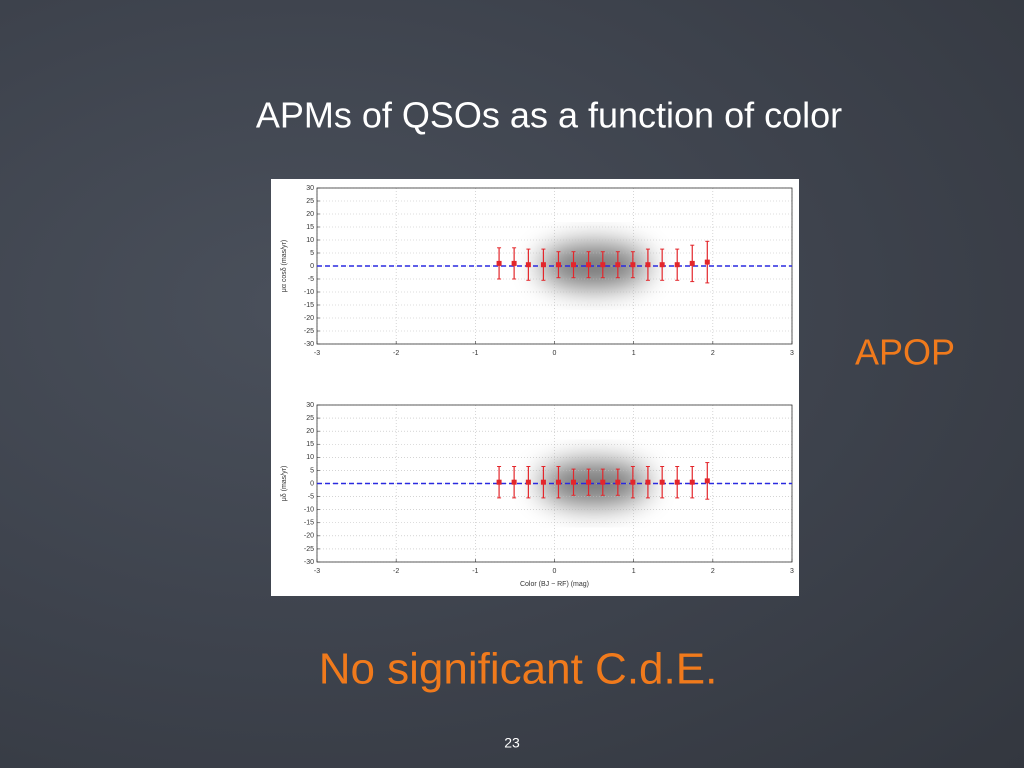  What do you see at coordinates (284, 484) in the screenshot?
I see `y-axis-label: μδ (mas/yr)` at bounding box center [284, 484].